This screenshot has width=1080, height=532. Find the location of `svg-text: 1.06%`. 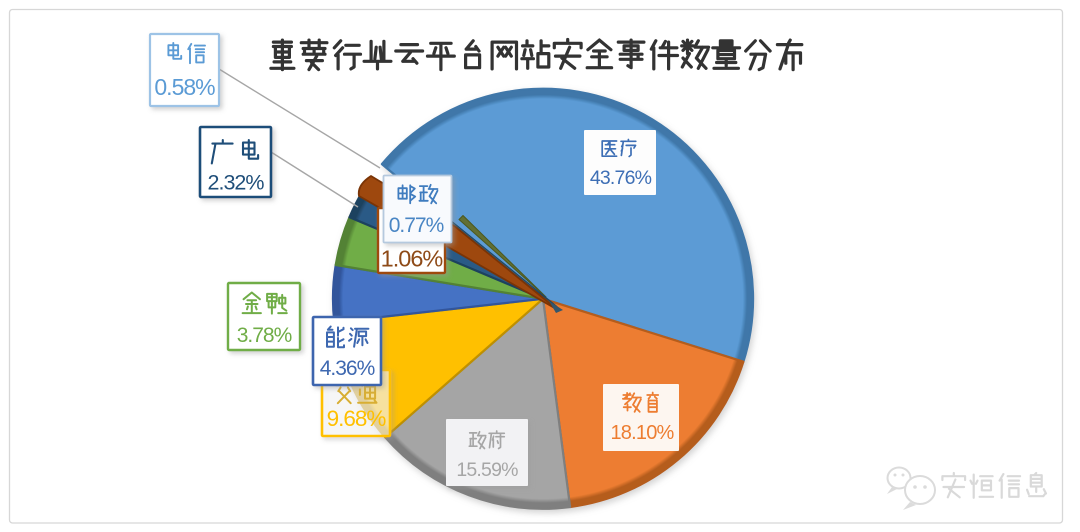

svg-text: 1.06% is located at coordinates (412, 259).